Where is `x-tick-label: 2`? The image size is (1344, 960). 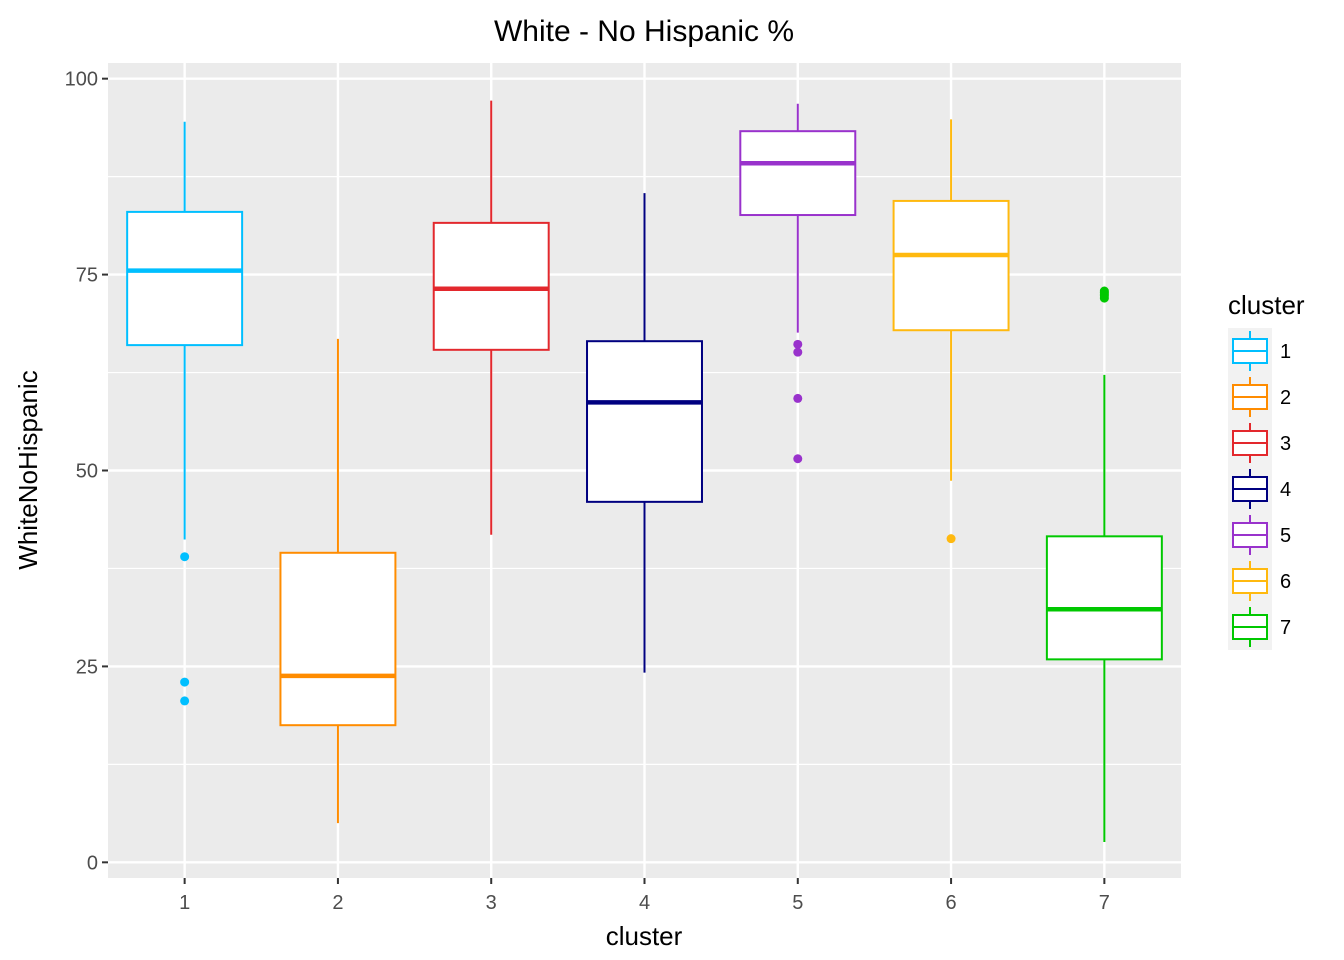
x-tick-label: 2 is located at coordinates (337, 903).